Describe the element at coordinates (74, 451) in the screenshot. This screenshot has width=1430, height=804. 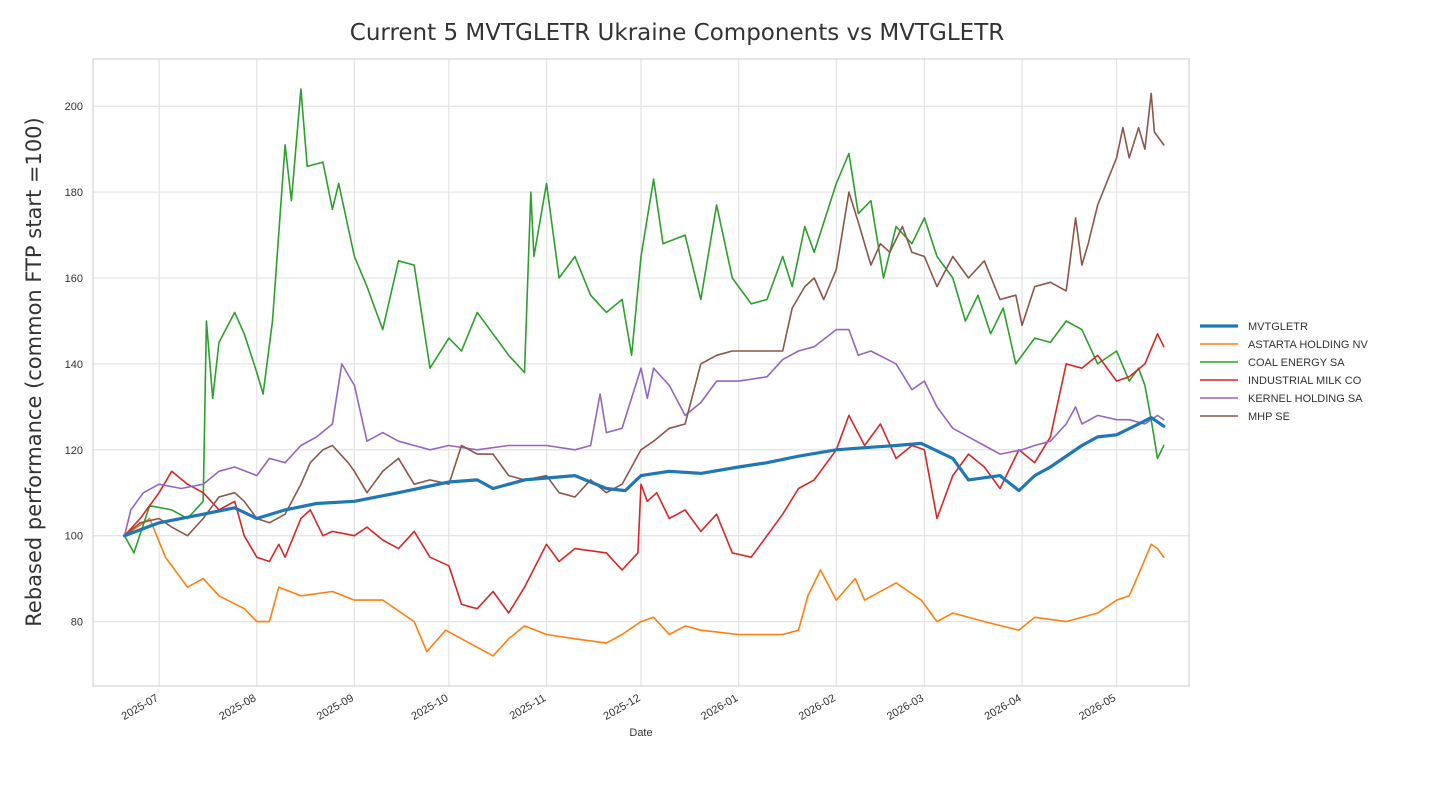
I see `y-tick-label: 120` at that location.